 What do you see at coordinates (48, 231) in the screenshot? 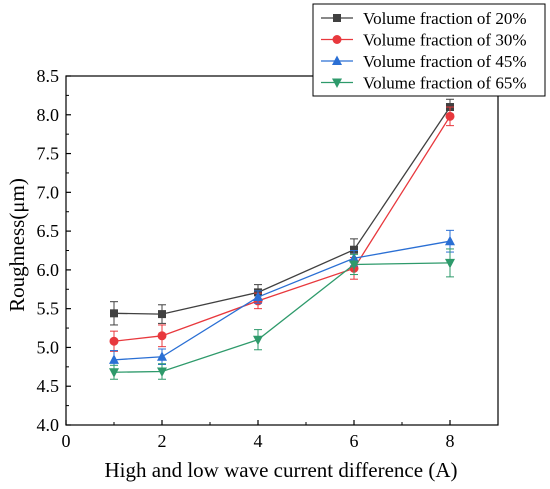
I see `y-tick-label: 6.5` at bounding box center [48, 231].